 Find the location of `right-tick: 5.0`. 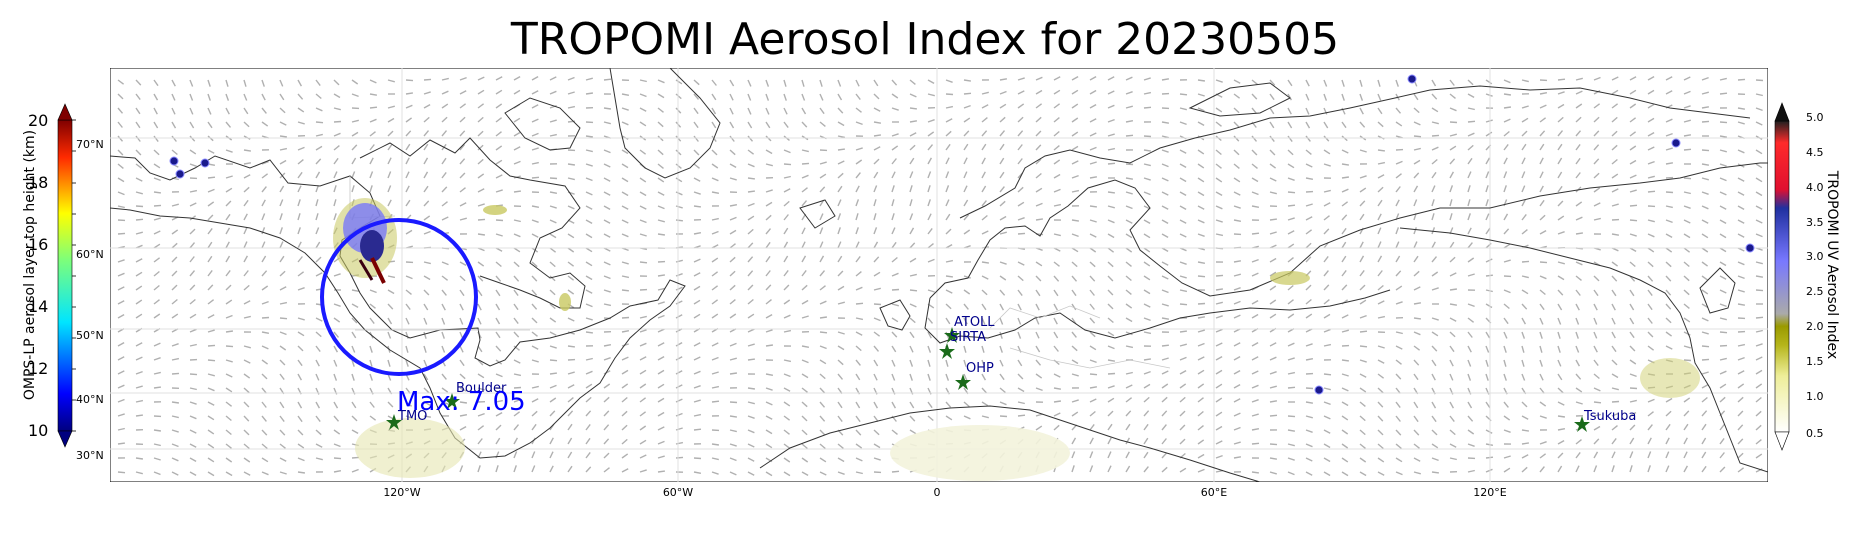

right-tick: 5.0 is located at coordinates (1815, 117).